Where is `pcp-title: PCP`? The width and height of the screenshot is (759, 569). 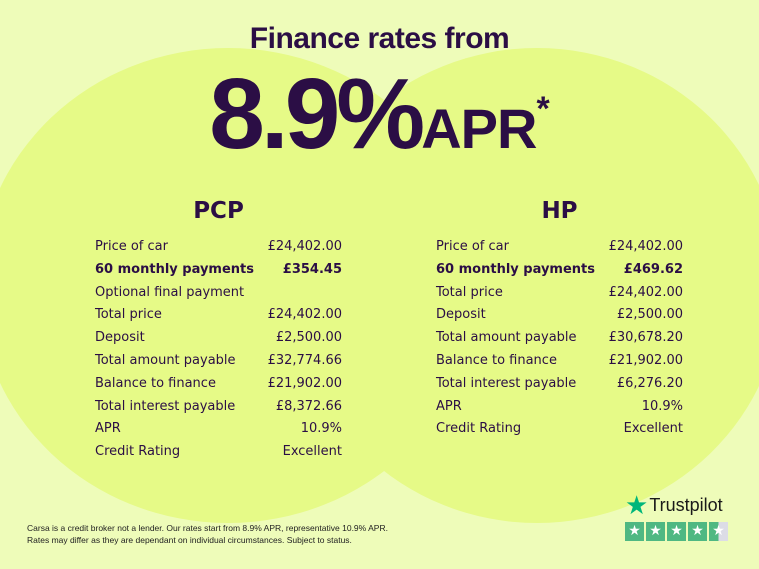 pcp-title: PCP is located at coordinates (218, 211).